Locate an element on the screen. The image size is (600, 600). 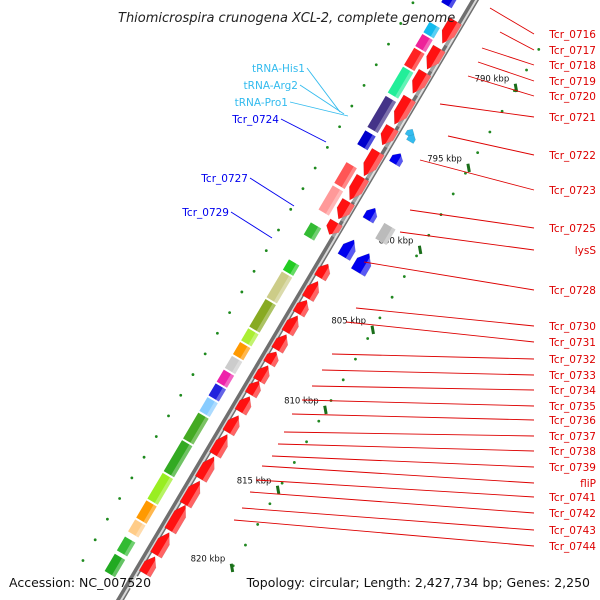
gene-block-13-gloss is located at coordinates (266, 318).